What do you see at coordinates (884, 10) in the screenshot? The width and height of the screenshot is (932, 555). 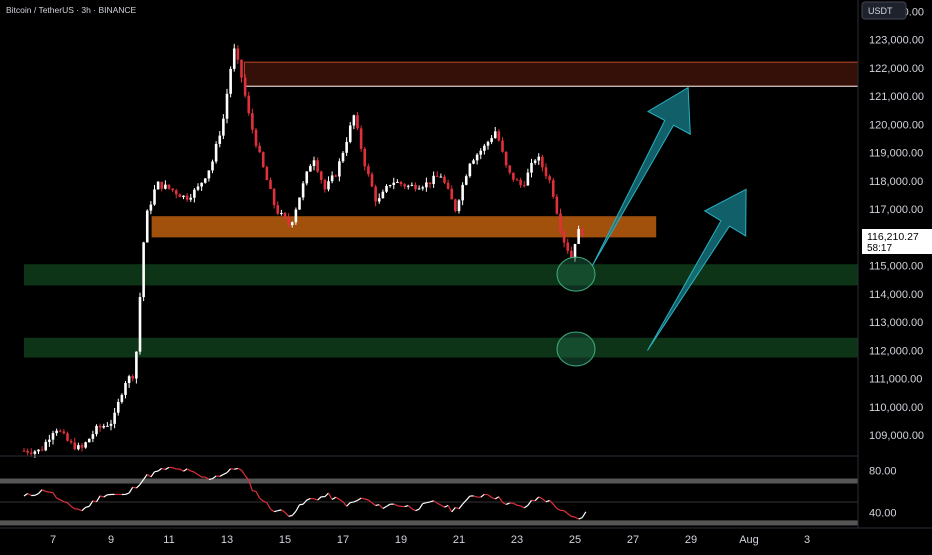 I see `currency-badge: USDT` at bounding box center [884, 10].